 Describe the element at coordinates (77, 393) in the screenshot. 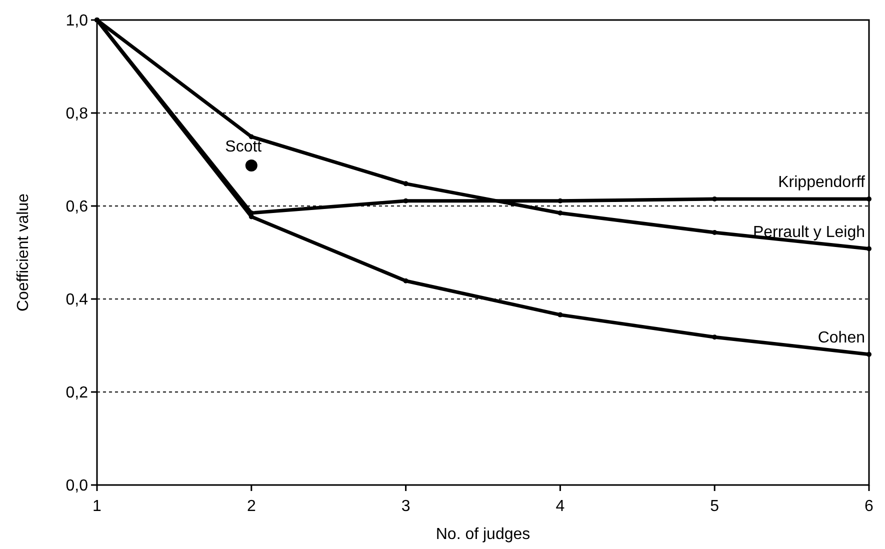

I see `y-tick-label: 0,2` at that location.